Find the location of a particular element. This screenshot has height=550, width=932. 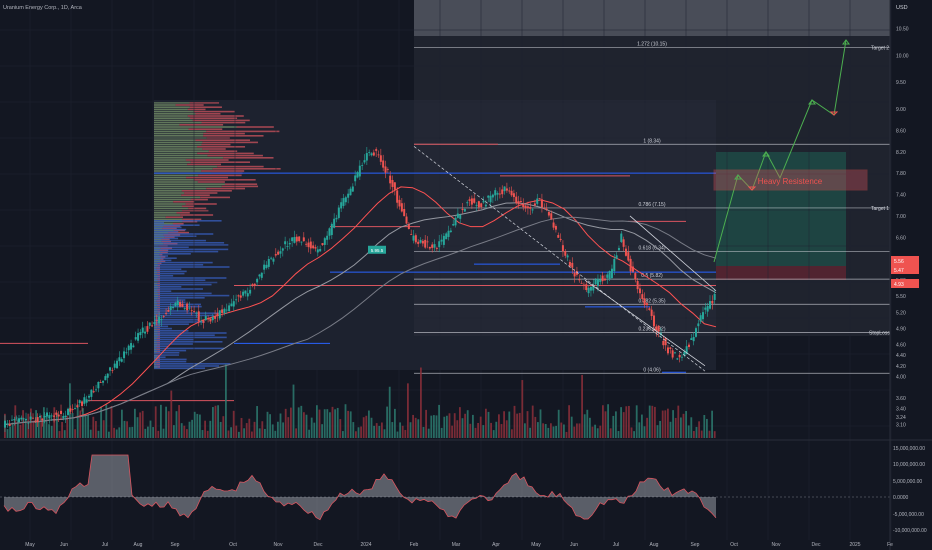

oscillator-tick-label: -5,000,000.00 is located at coordinates (908, 515).